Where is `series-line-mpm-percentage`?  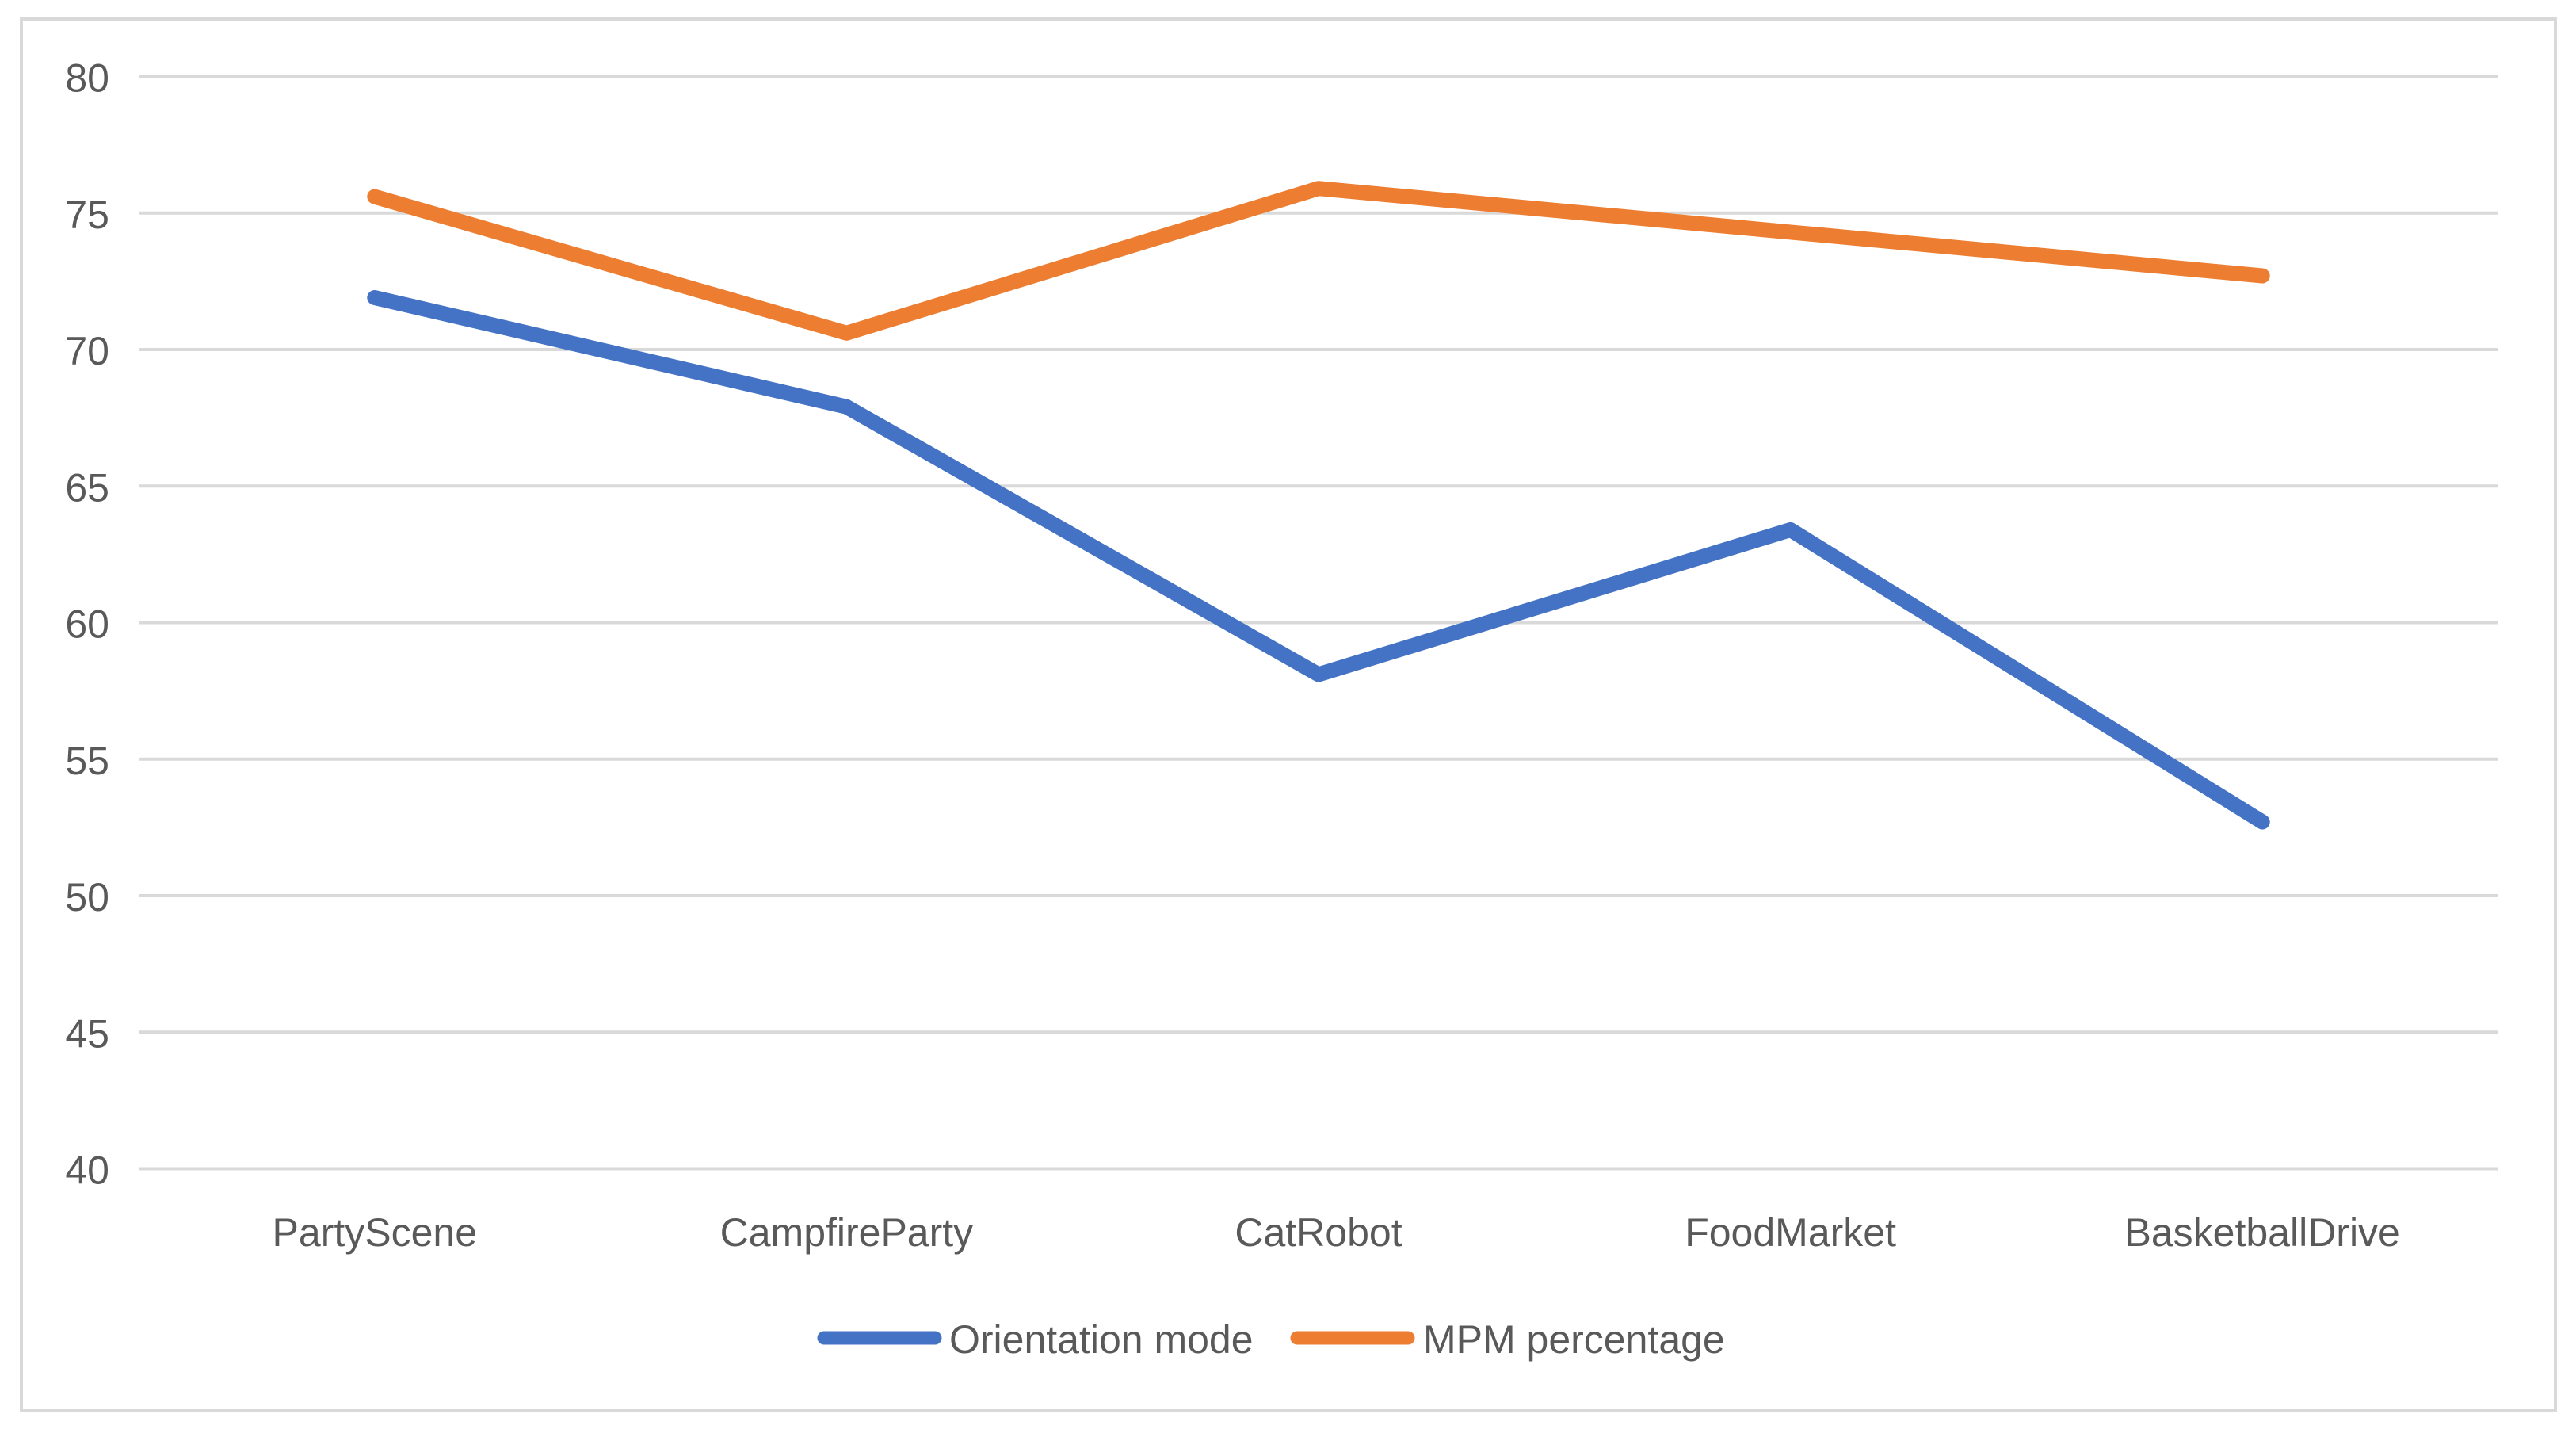
series-line-mpm-percentage is located at coordinates (1318, 261).